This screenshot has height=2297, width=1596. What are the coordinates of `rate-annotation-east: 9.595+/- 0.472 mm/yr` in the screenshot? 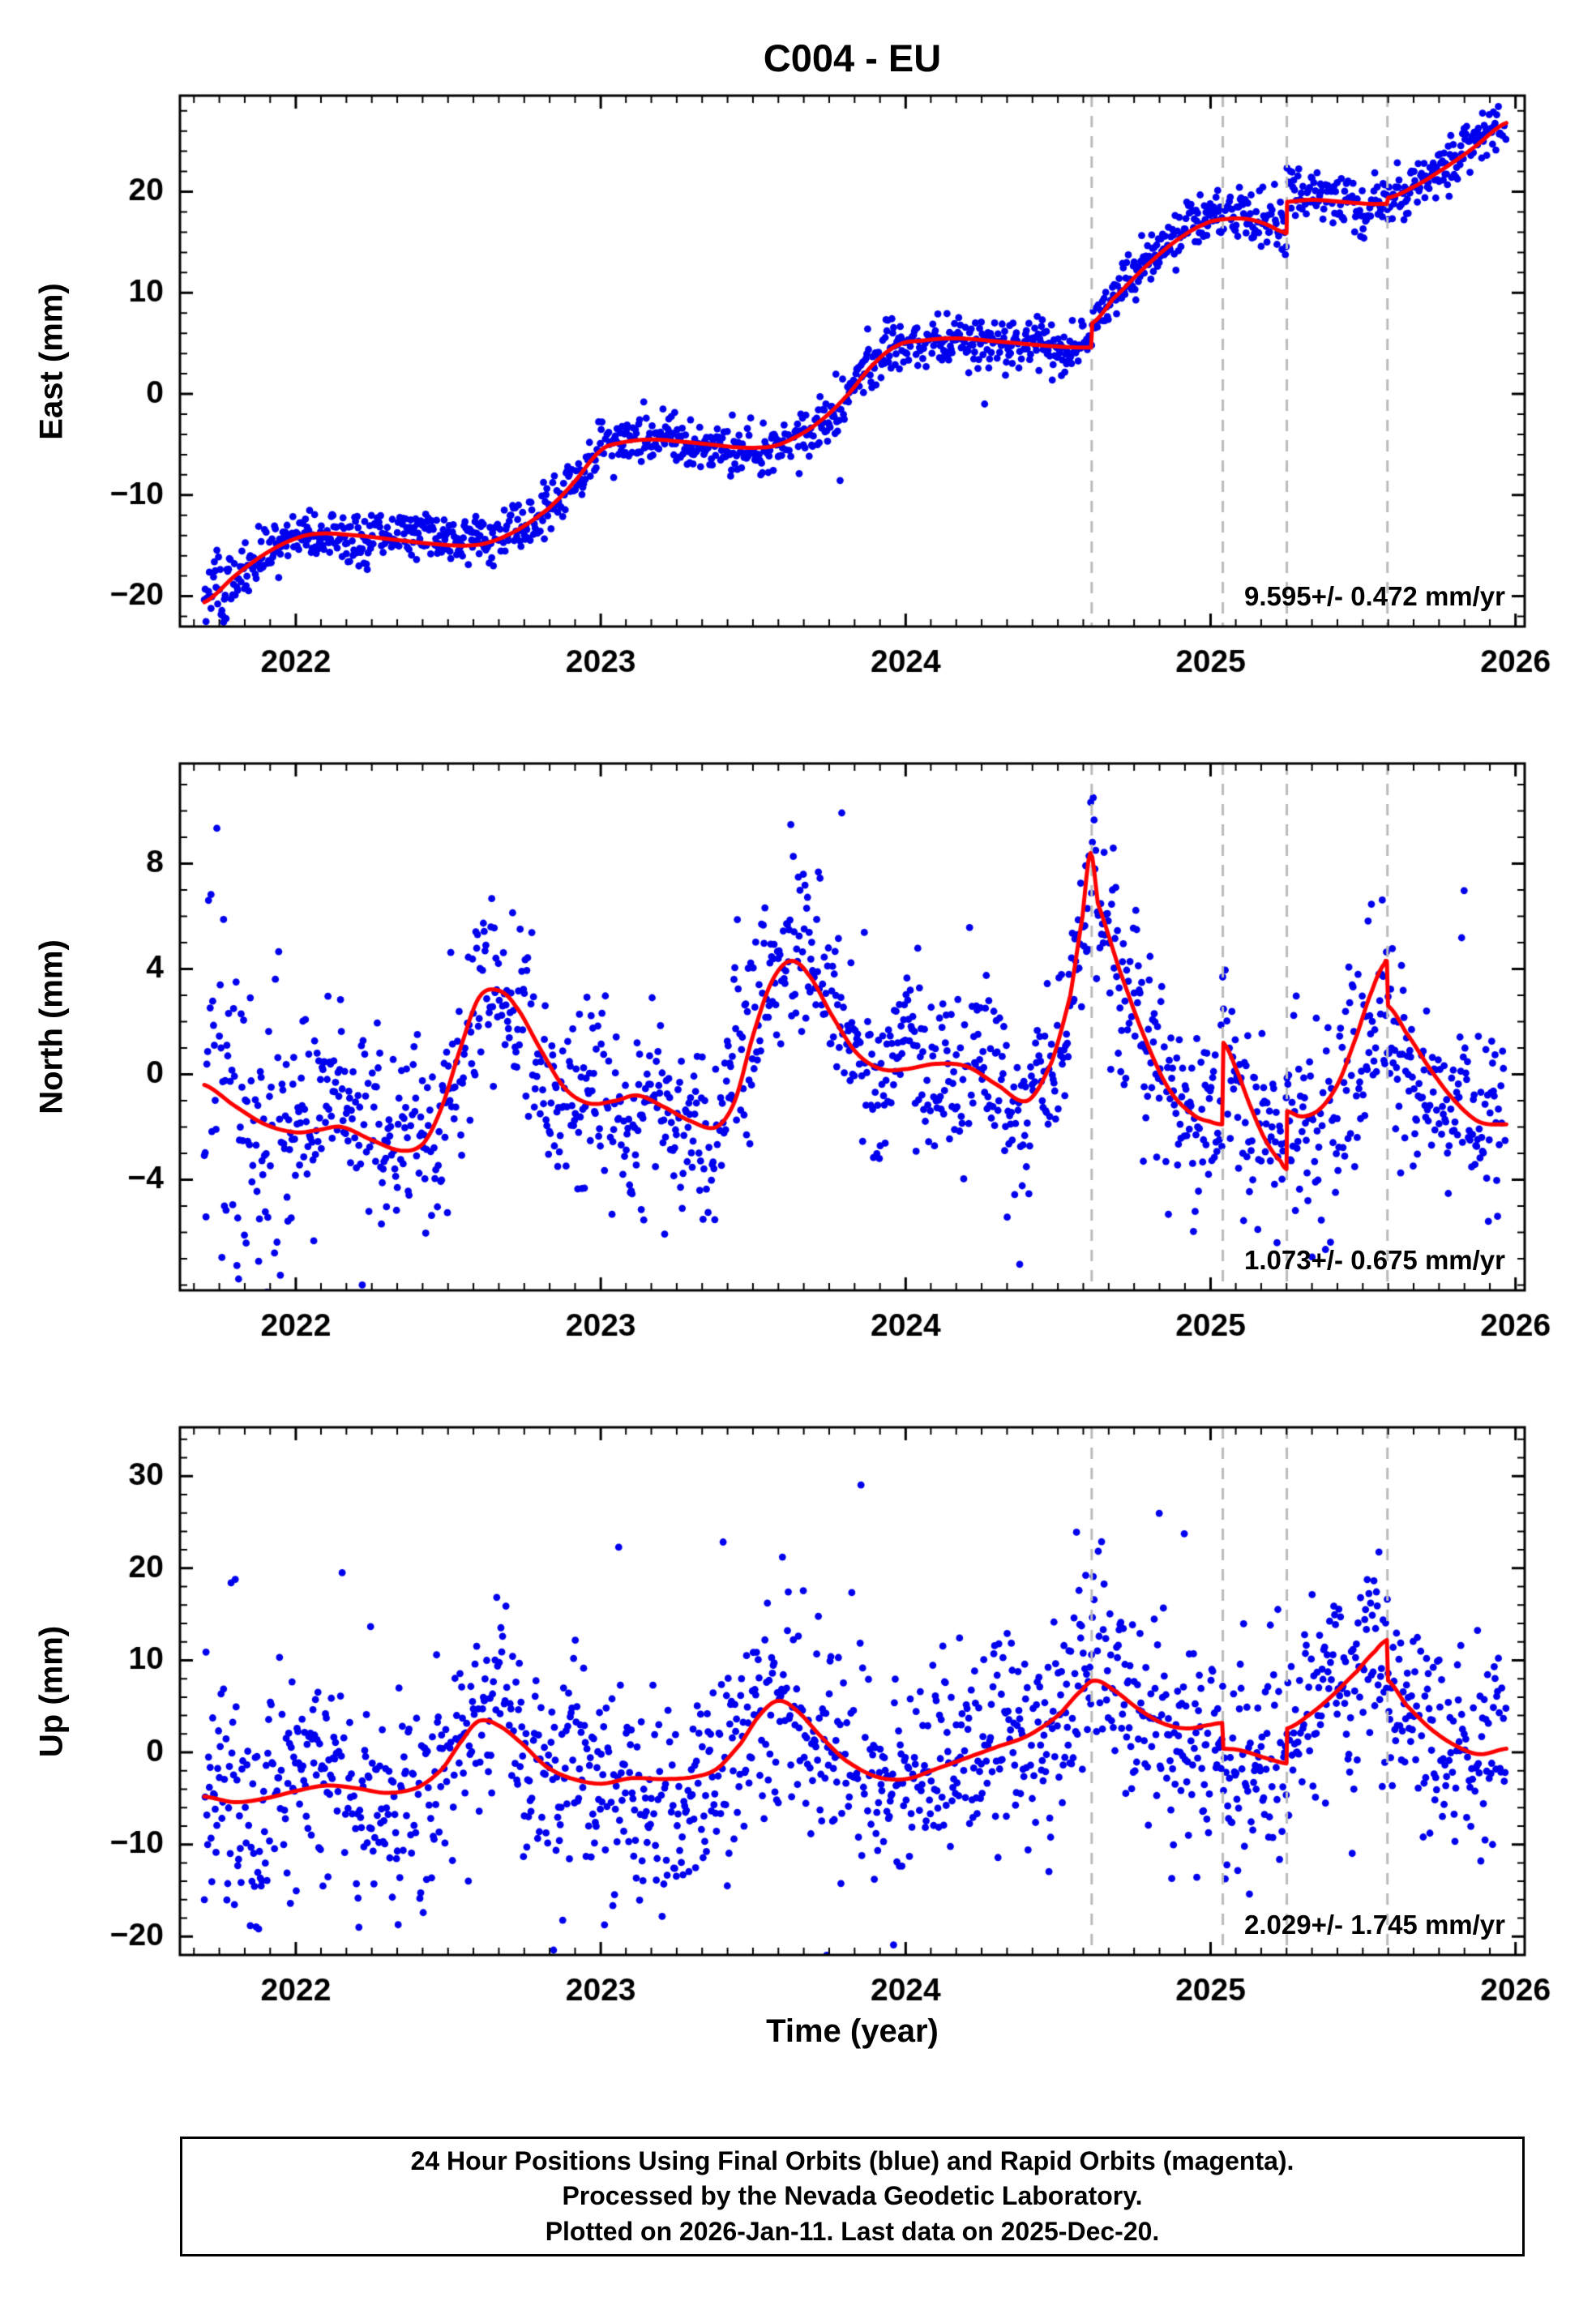 It's located at (1374, 596).